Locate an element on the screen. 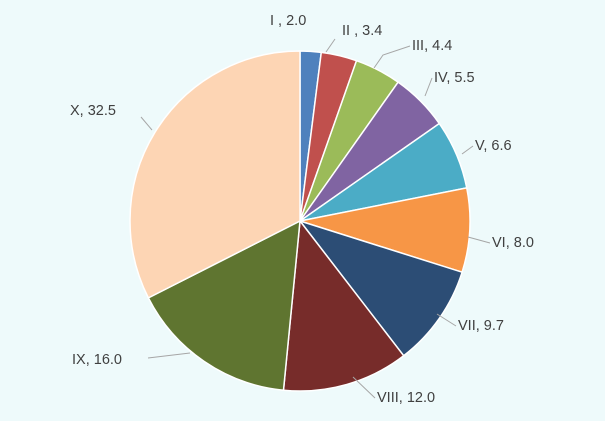 This screenshot has height=421, width=605. data-label-vi: VI, 8.0 is located at coordinates (513, 243).